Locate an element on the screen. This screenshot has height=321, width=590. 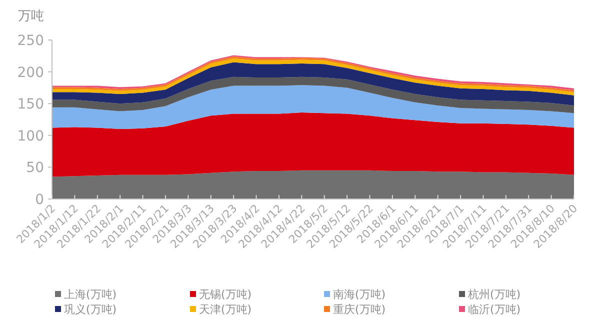
legend-label: 杭州(万吨) is located at coordinates (494, 294).